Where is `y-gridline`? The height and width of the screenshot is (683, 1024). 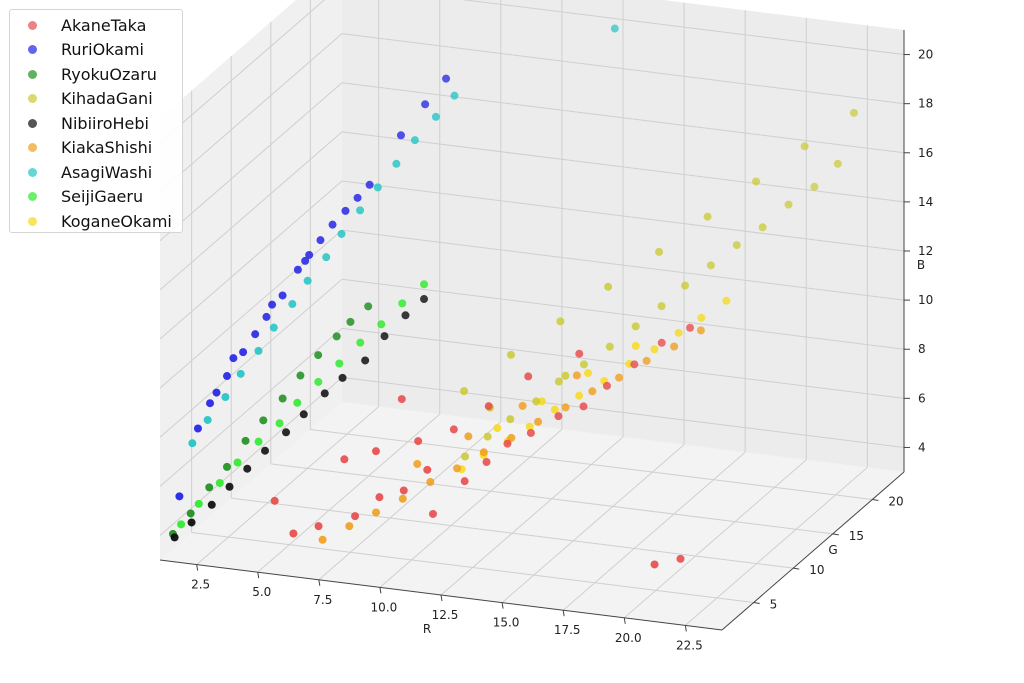 y-gridline is located at coordinates (472, 568).